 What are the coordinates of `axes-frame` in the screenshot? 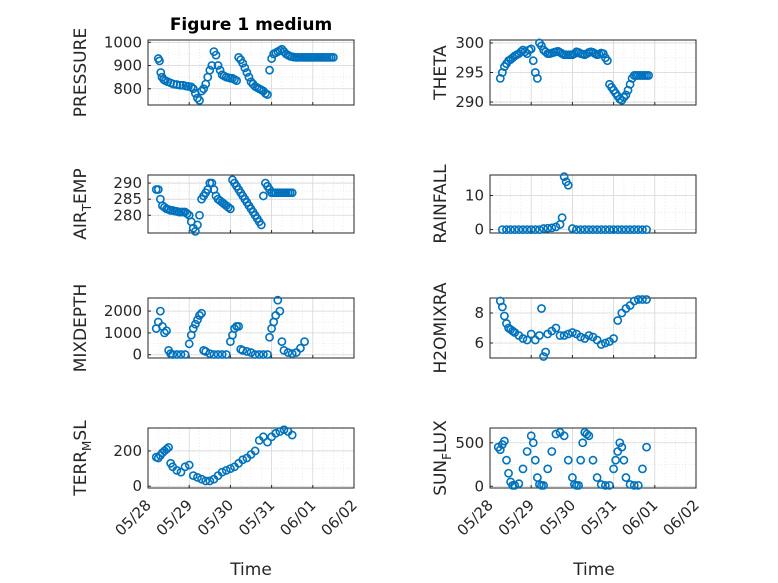 It's located at (251, 328).